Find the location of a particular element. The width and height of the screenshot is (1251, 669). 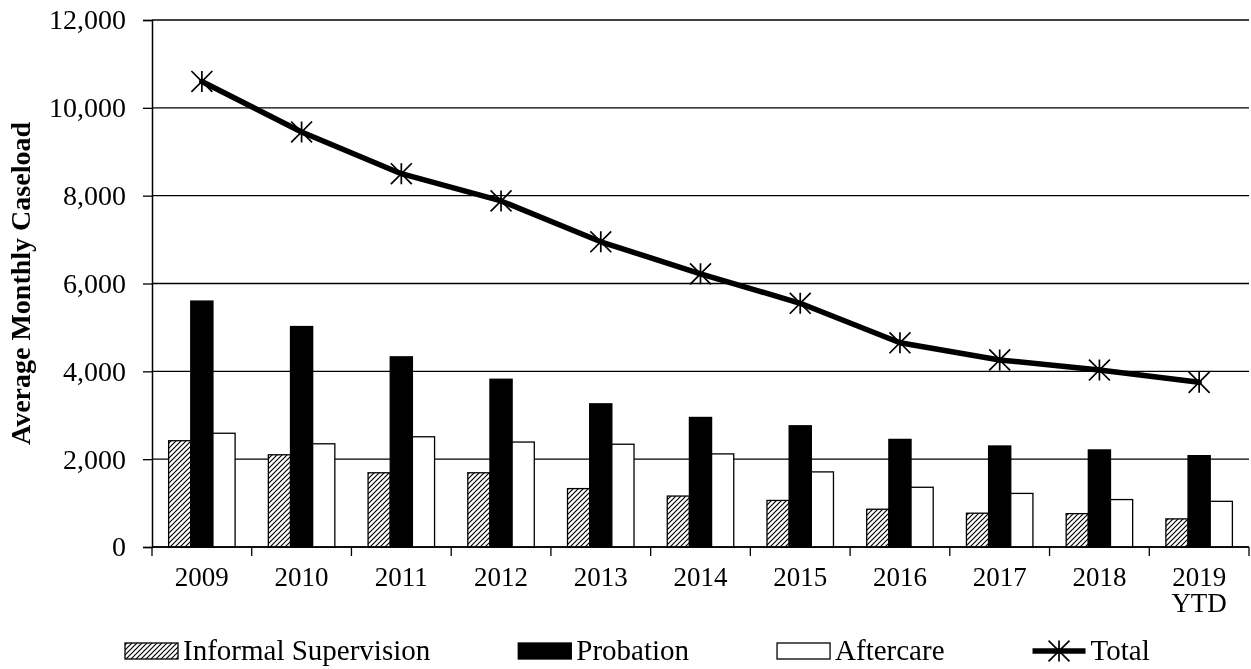

x-tick-label: 2010 is located at coordinates (301, 577).